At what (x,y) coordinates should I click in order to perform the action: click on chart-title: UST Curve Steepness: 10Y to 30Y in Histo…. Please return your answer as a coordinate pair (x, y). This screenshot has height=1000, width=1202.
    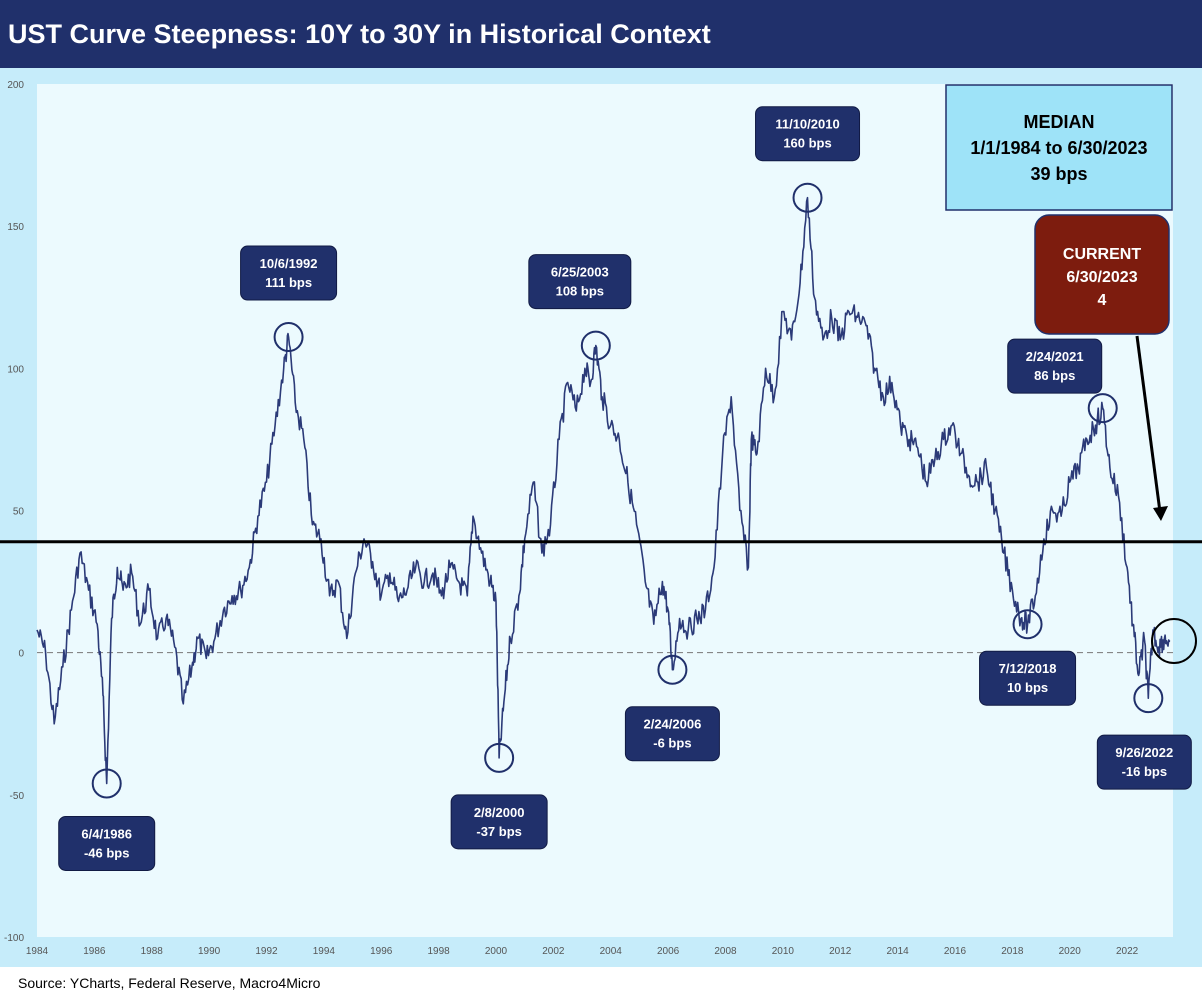
    Looking at the image, I should click on (359, 34).